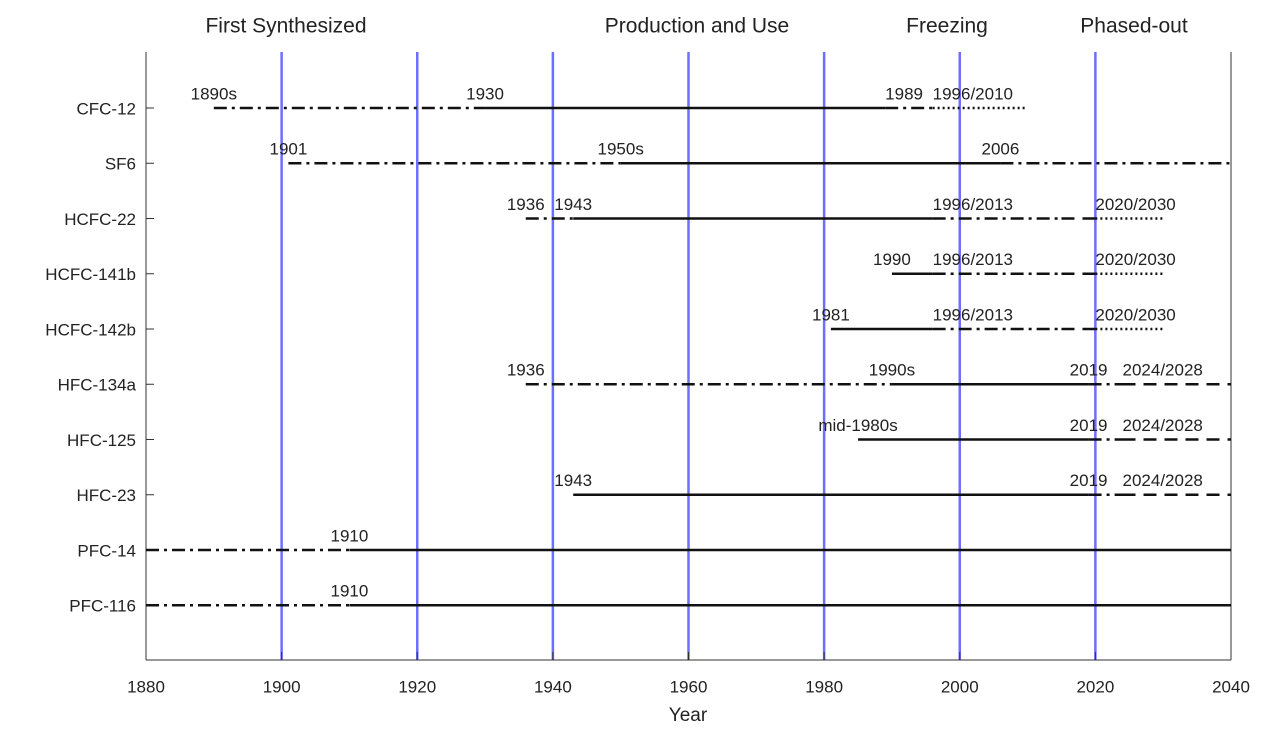 This screenshot has height=731, width=1261. I want to click on phase-header: Freezing, so click(947, 26).